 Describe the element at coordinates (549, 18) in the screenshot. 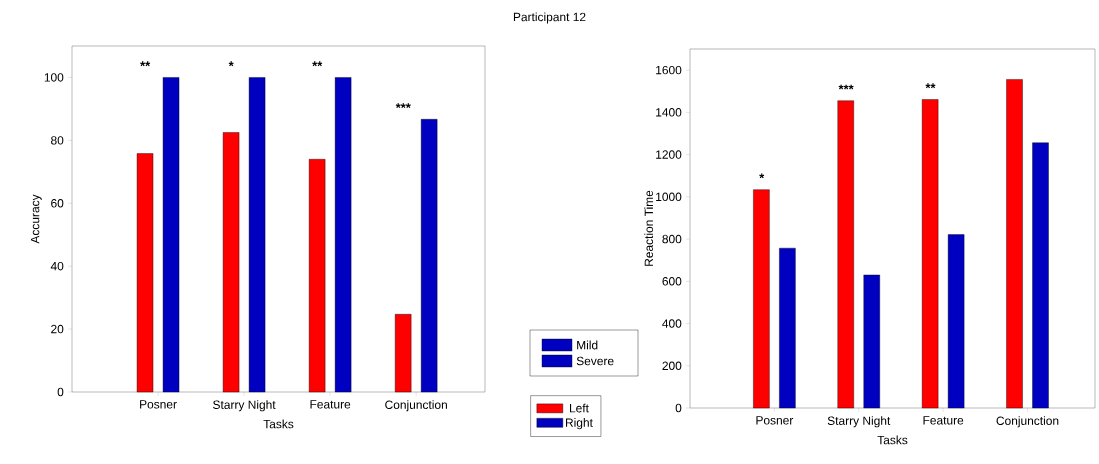

I see `text: Participant 12` at that location.